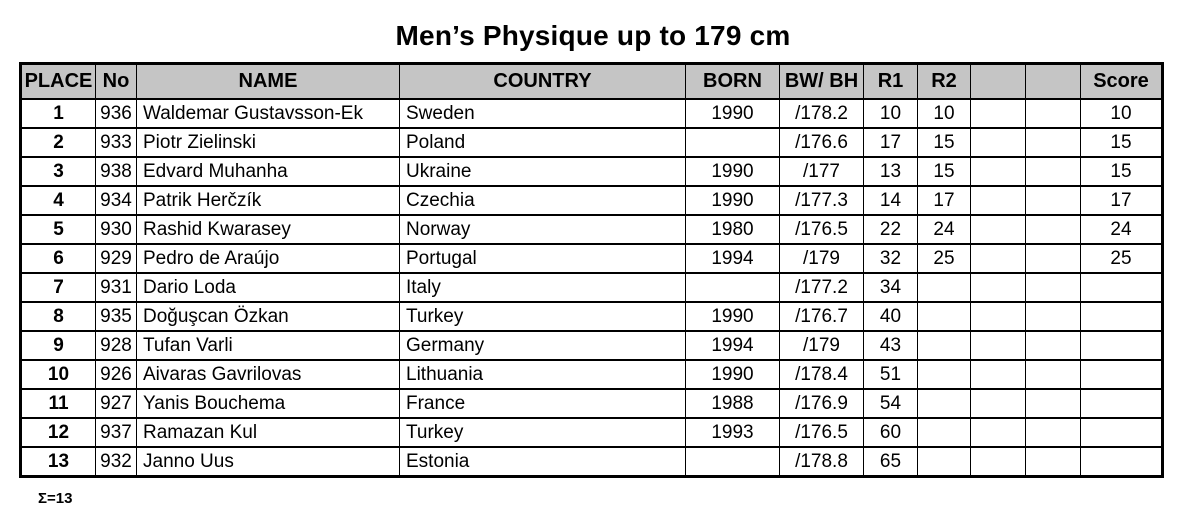  I want to click on cell-no: 929, so click(116, 258).